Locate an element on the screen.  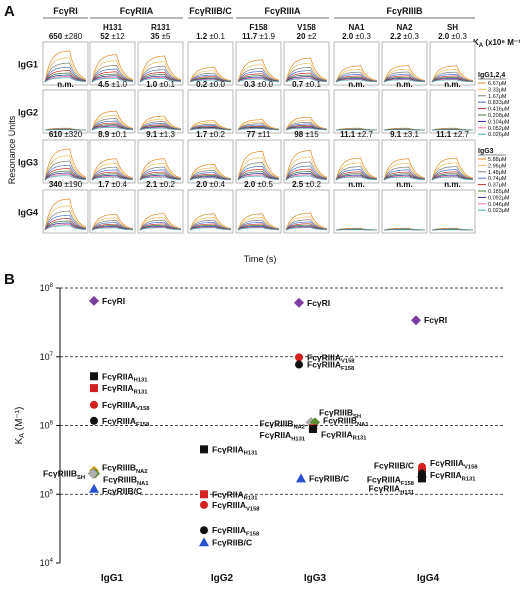
receptor-variant-label: NA1 is located at coordinates (356, 27).